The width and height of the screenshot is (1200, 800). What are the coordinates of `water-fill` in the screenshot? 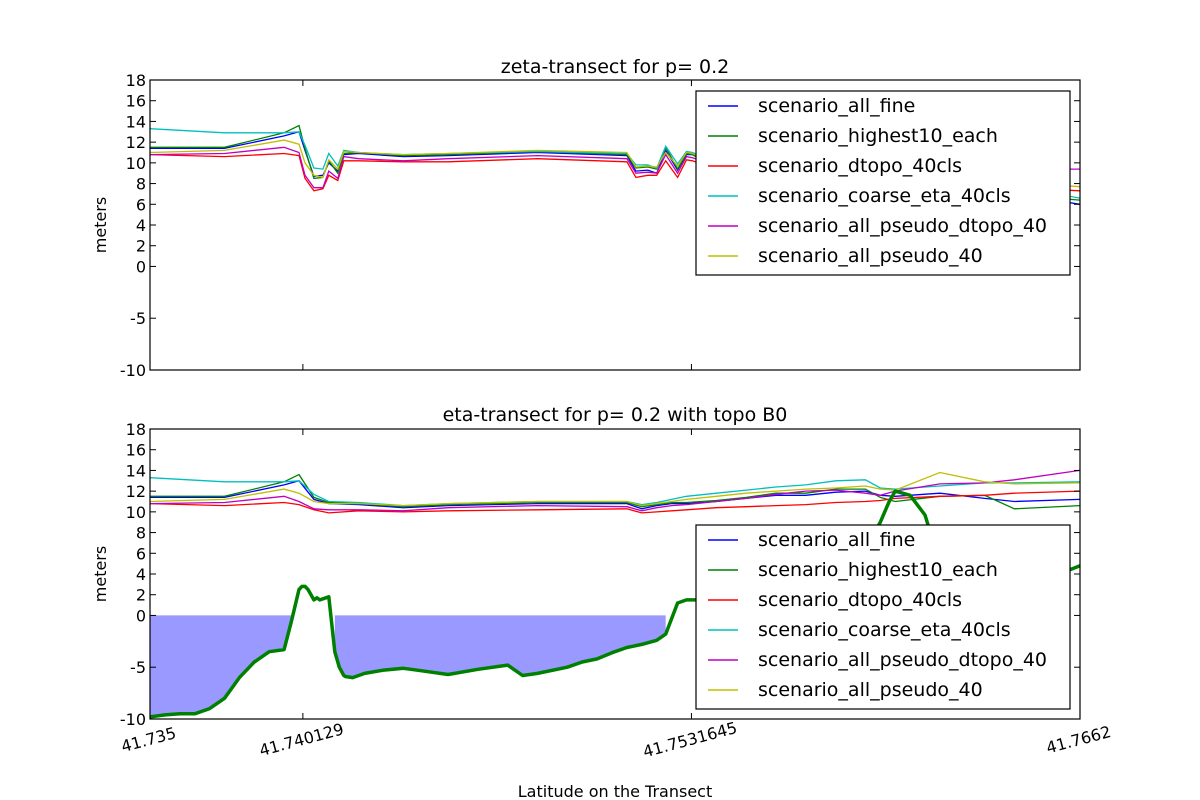 It's located at (467, 666).